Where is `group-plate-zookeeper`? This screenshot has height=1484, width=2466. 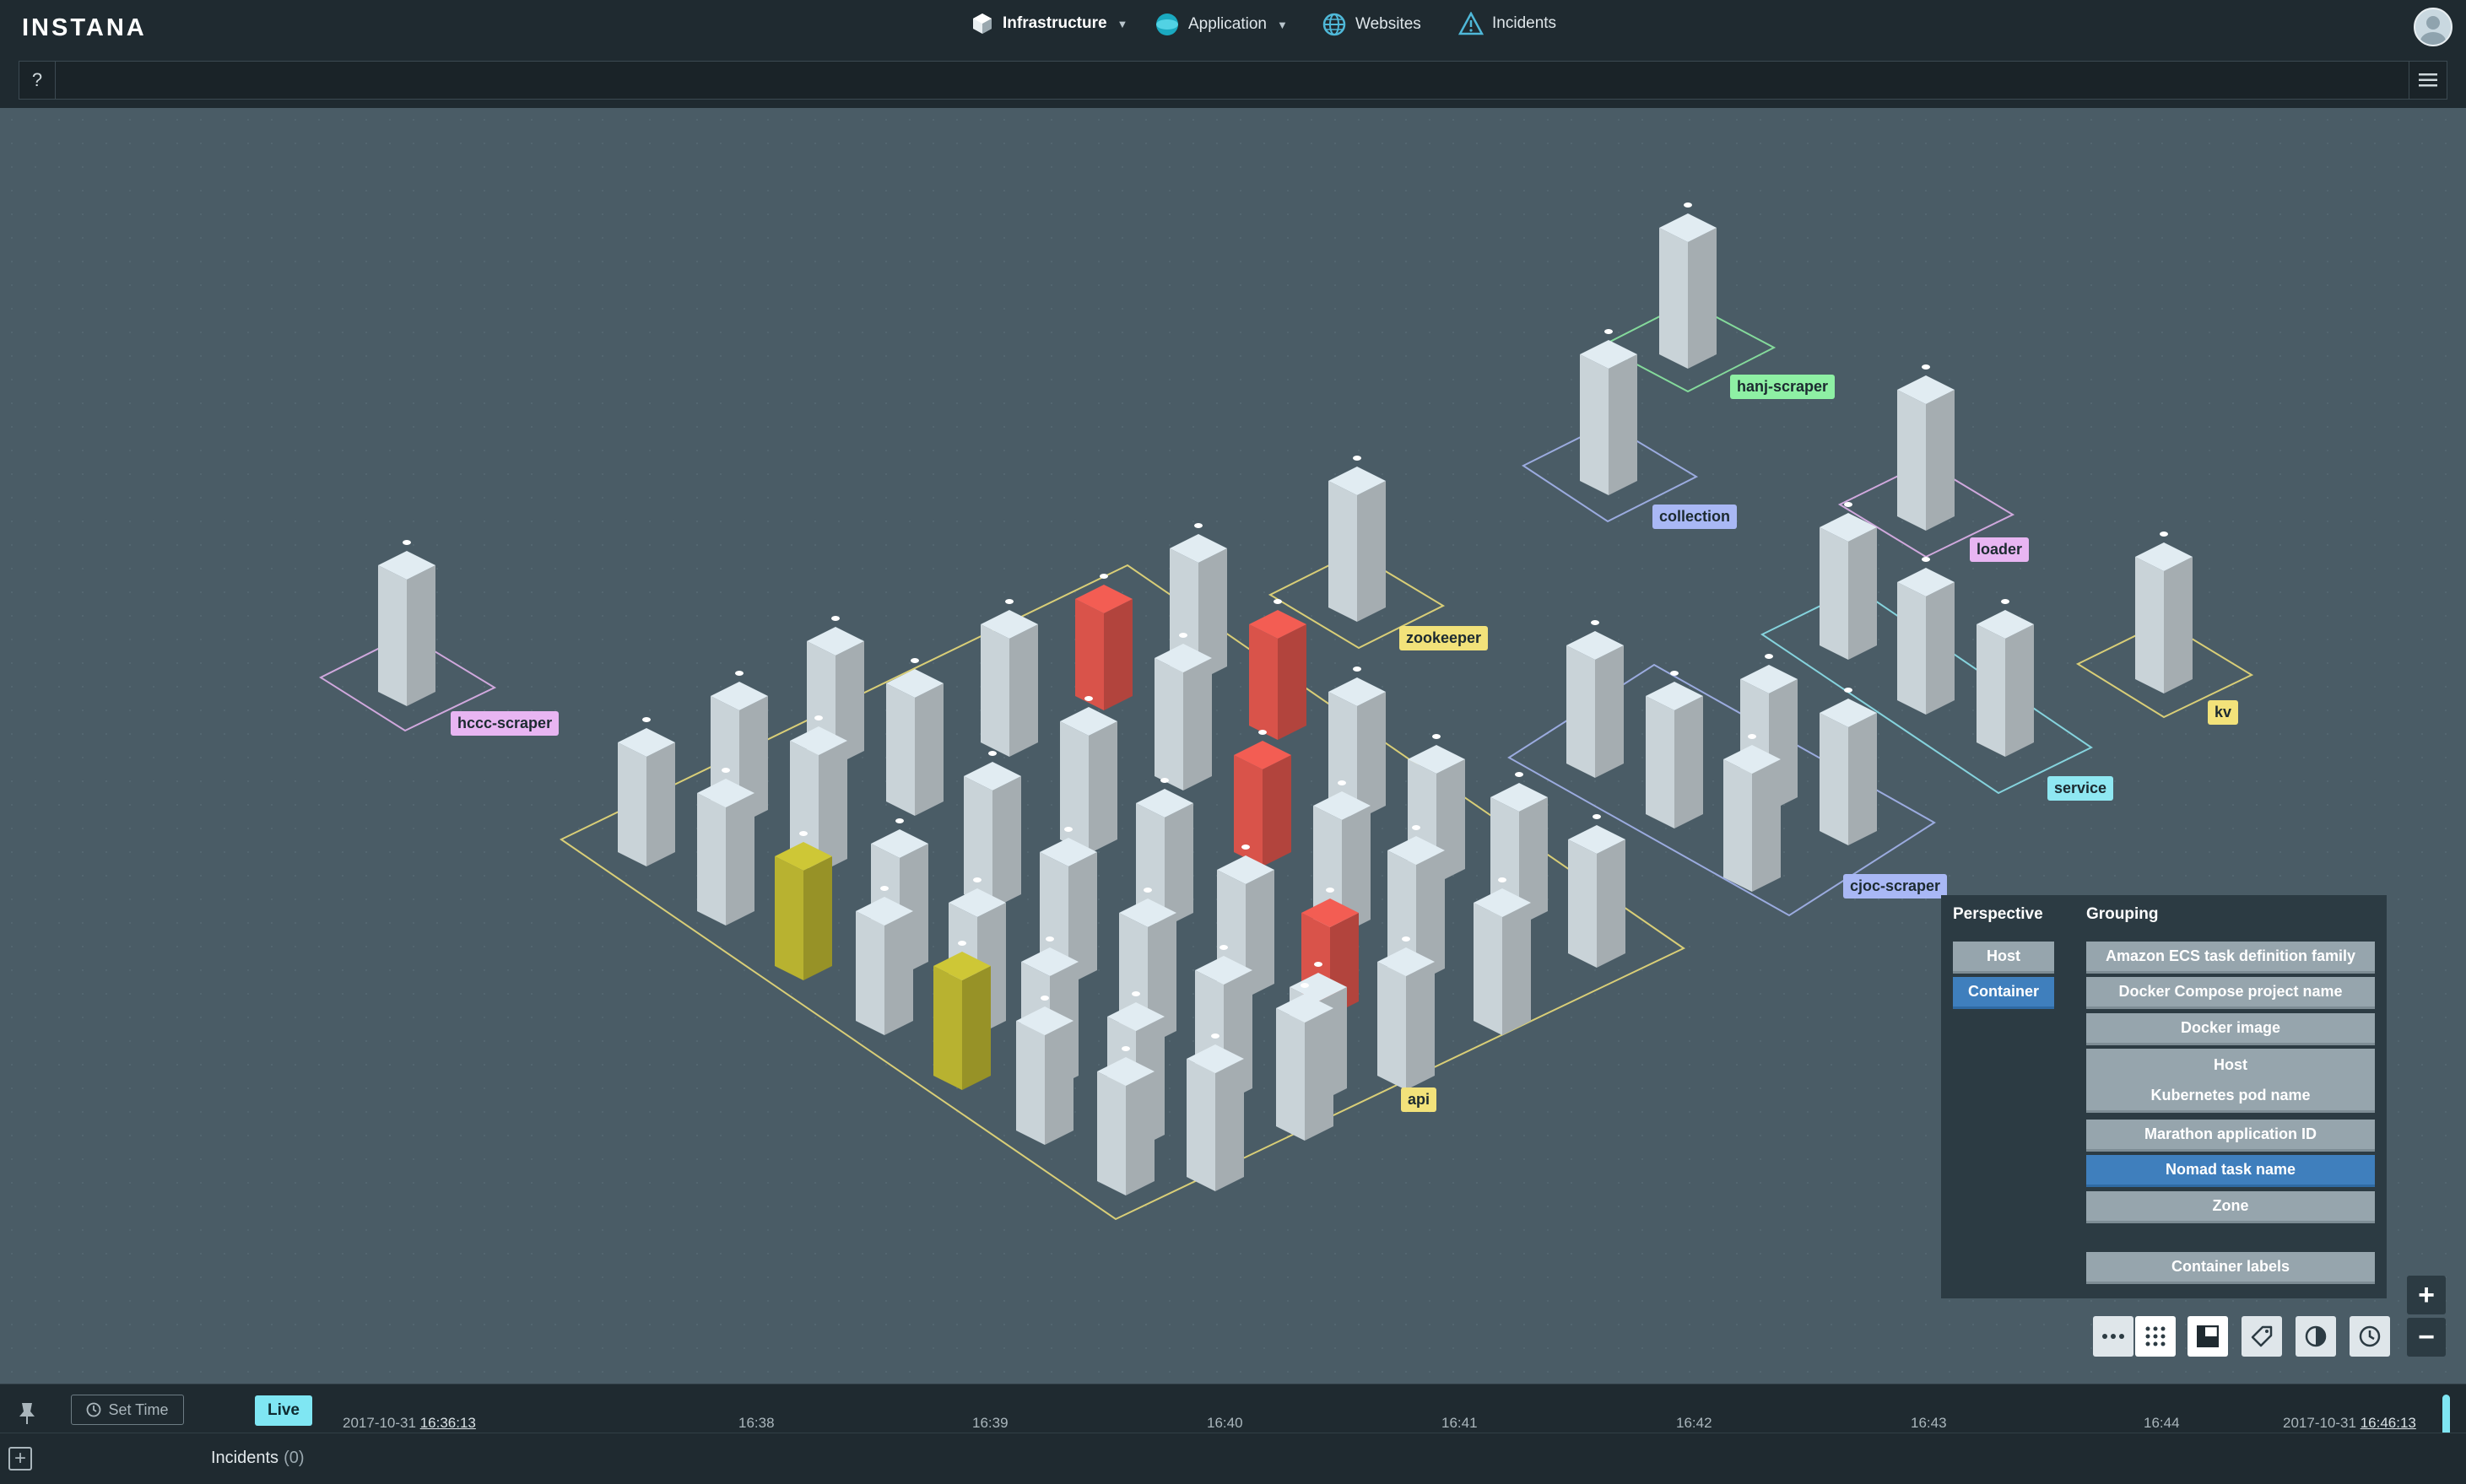 group-plate-zookeeper is located at coordinates (1357, 600).